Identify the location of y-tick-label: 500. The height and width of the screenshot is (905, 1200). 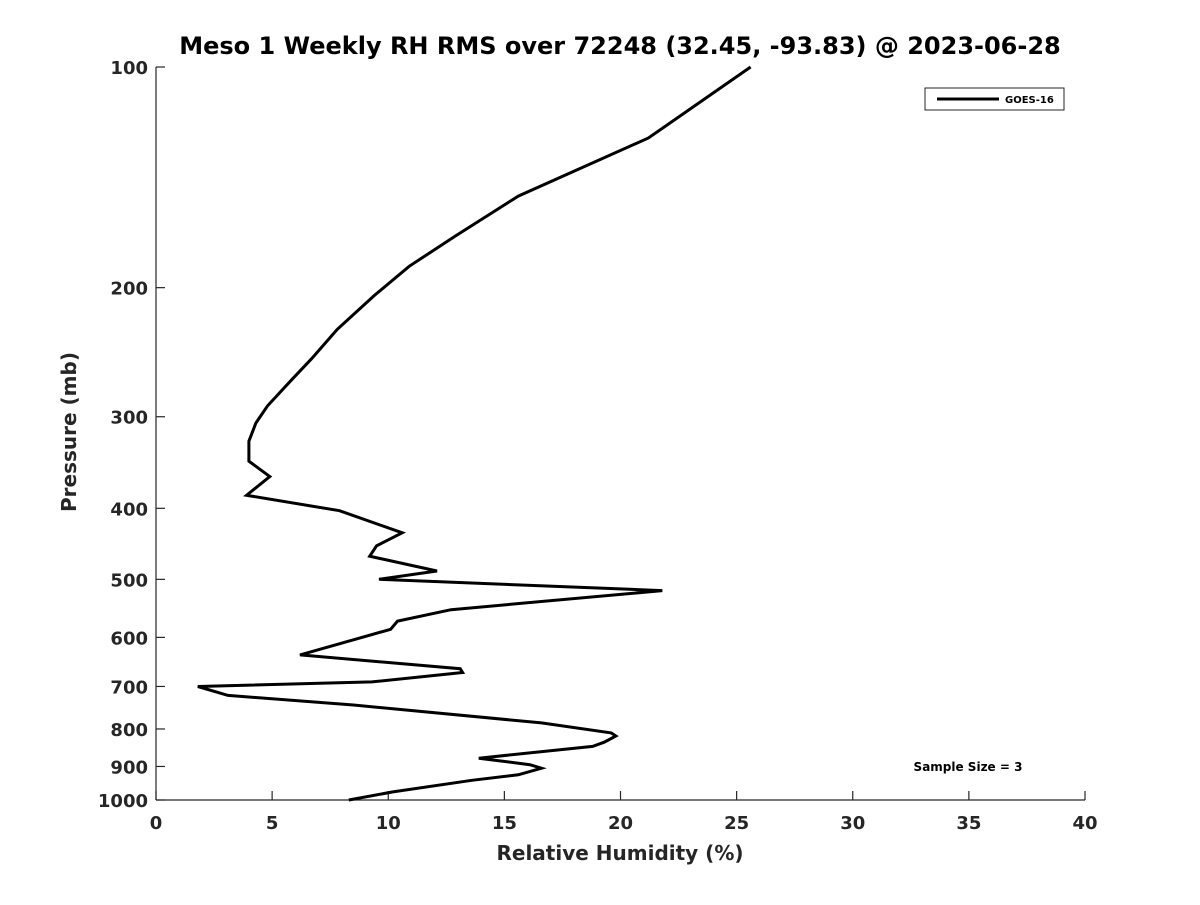
(129, 580).